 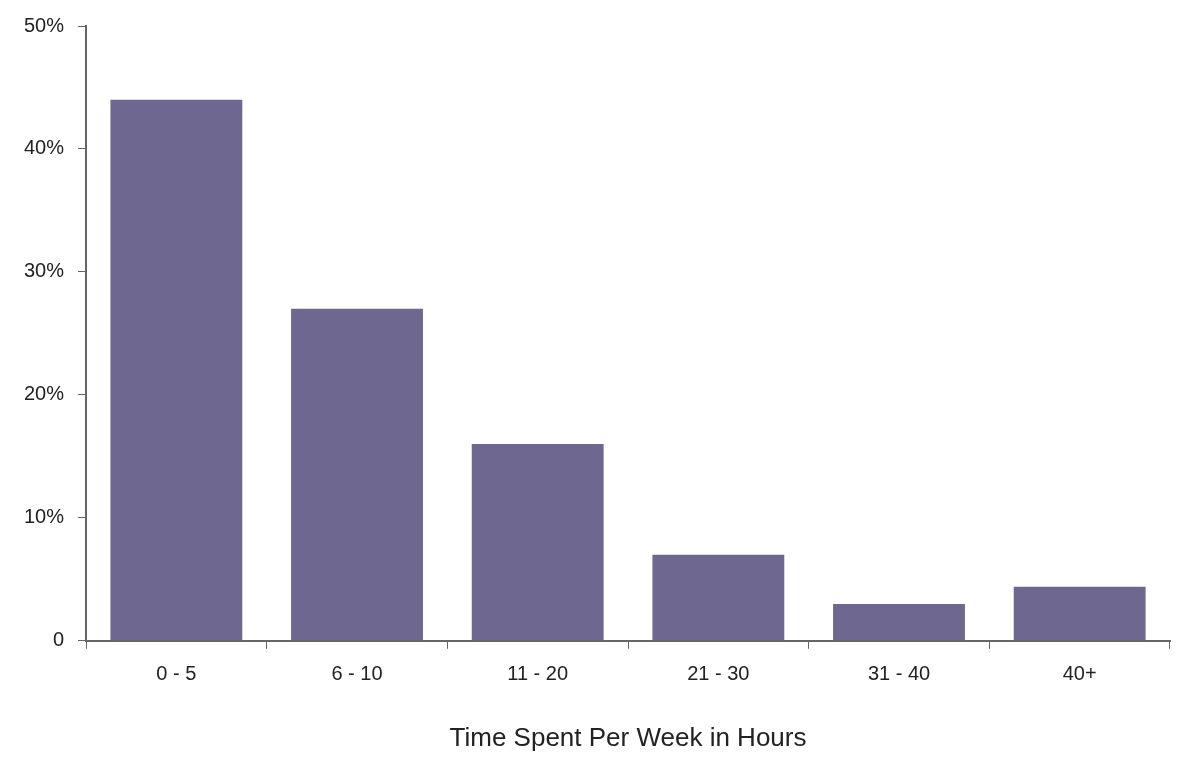 What do you see at coordinates (58, 639) in the screenshot?
I see `y-tick-label: 0` at bounding box center [58, 639].